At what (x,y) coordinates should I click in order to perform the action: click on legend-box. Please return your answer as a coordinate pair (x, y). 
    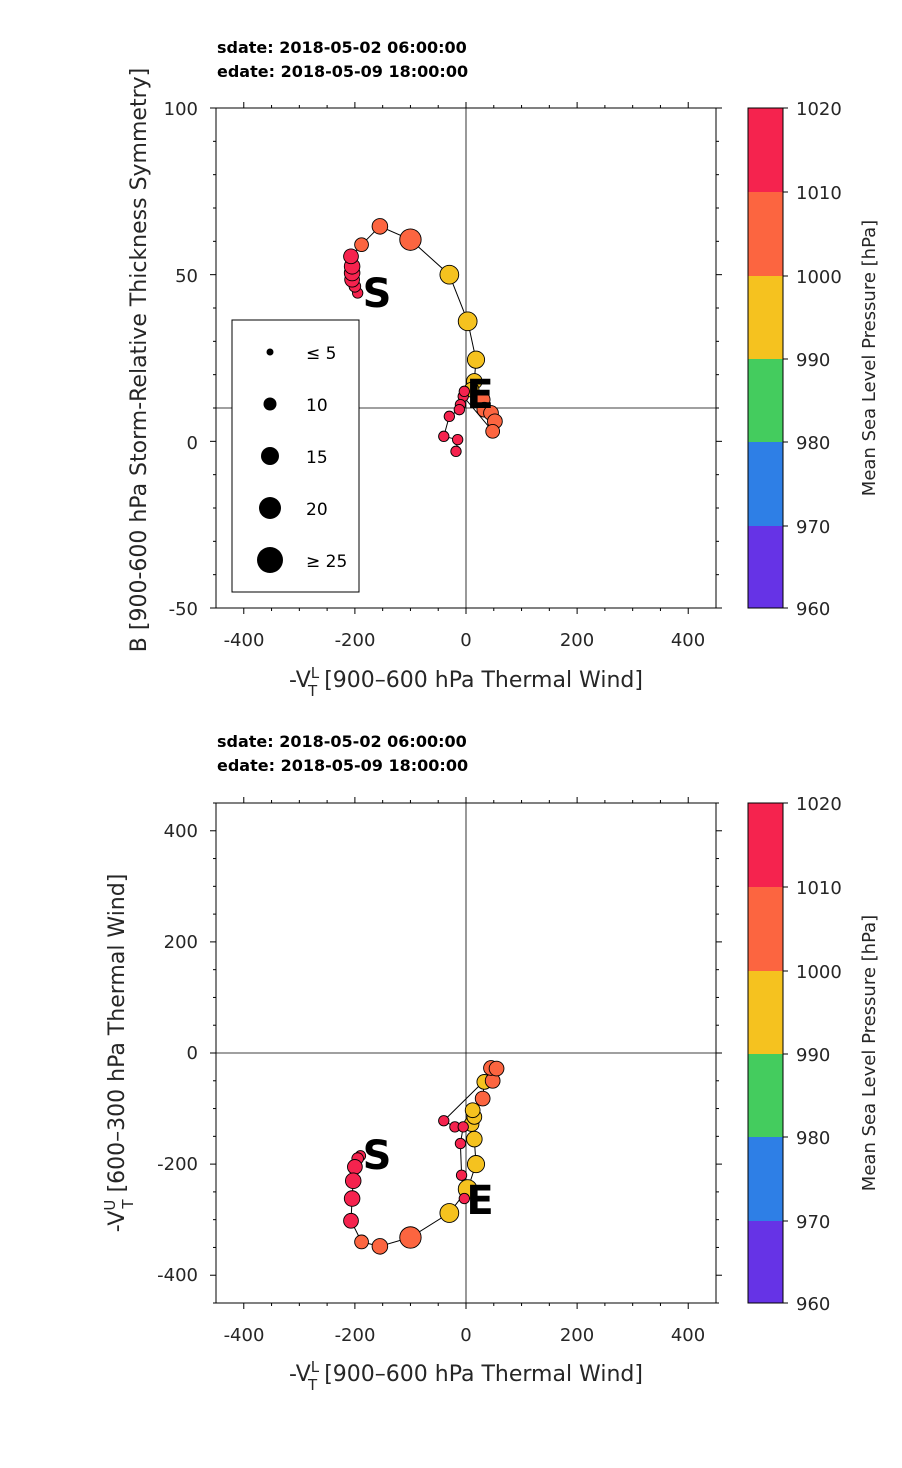
    Looking at the image, I should click on (295, 456).